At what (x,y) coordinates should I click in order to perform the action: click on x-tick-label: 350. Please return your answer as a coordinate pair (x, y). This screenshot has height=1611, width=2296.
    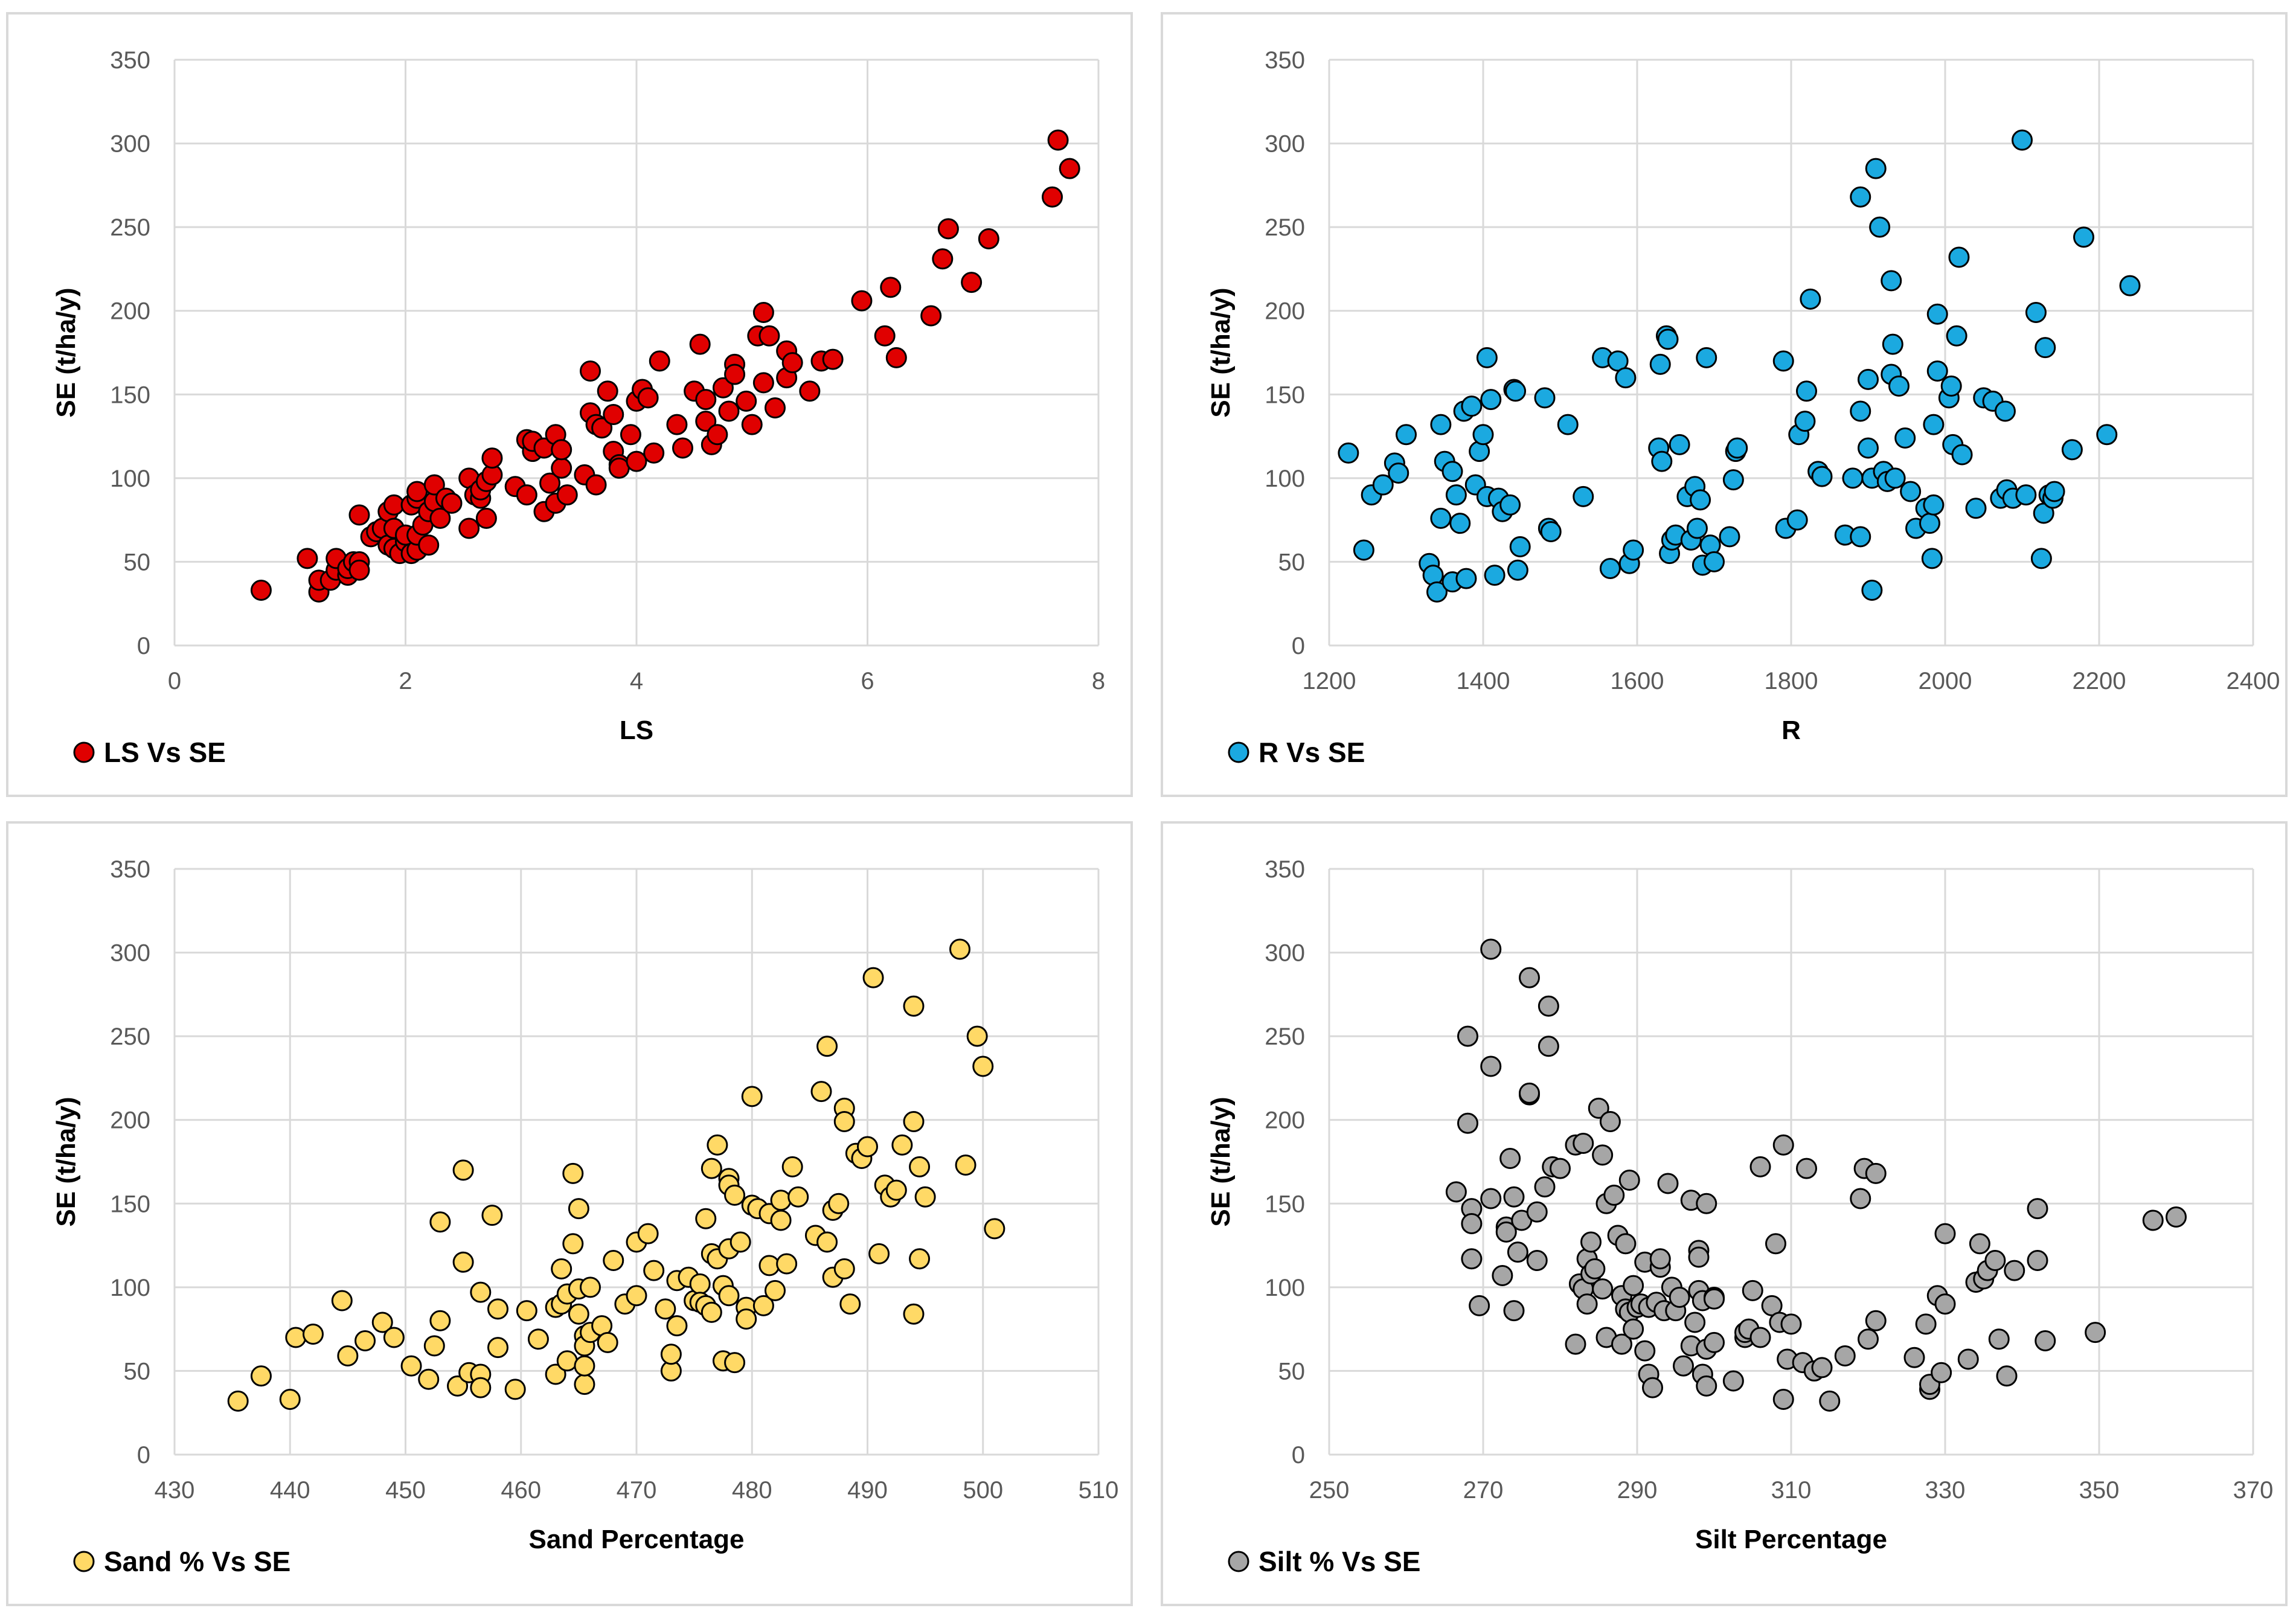
    Looking at the image, I should click on (2100, 1490).